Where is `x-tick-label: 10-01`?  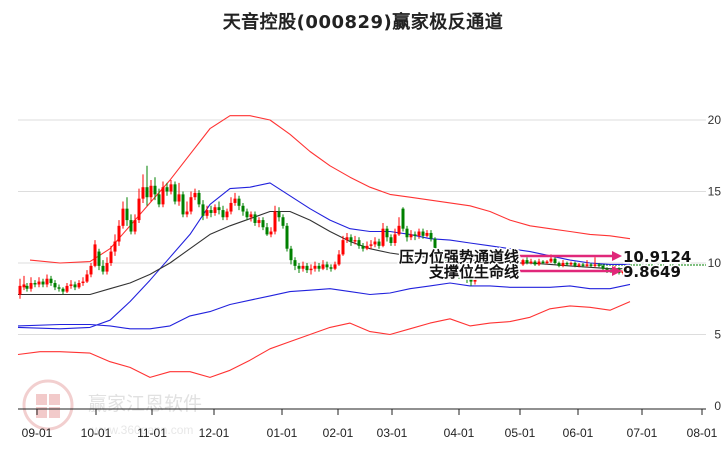
x-tick-label: 10-01 is located at coordinates (96, 433).